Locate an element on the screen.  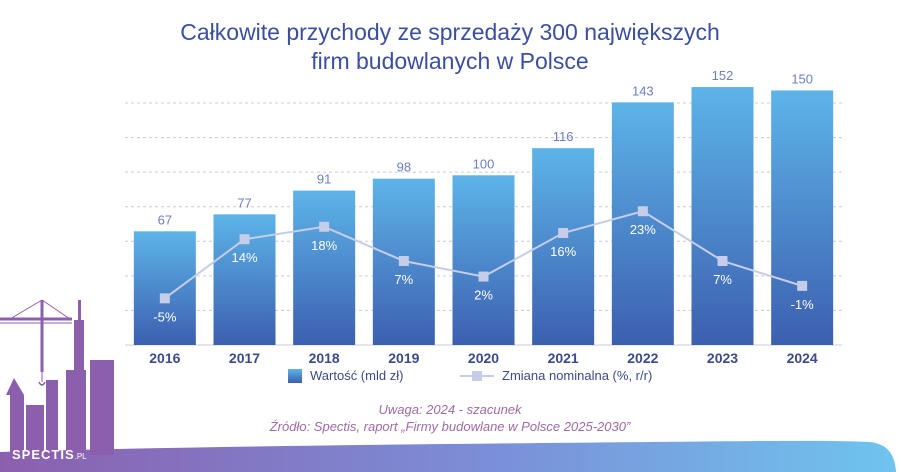
change-point-2023 is located at coordinates (722, 261).